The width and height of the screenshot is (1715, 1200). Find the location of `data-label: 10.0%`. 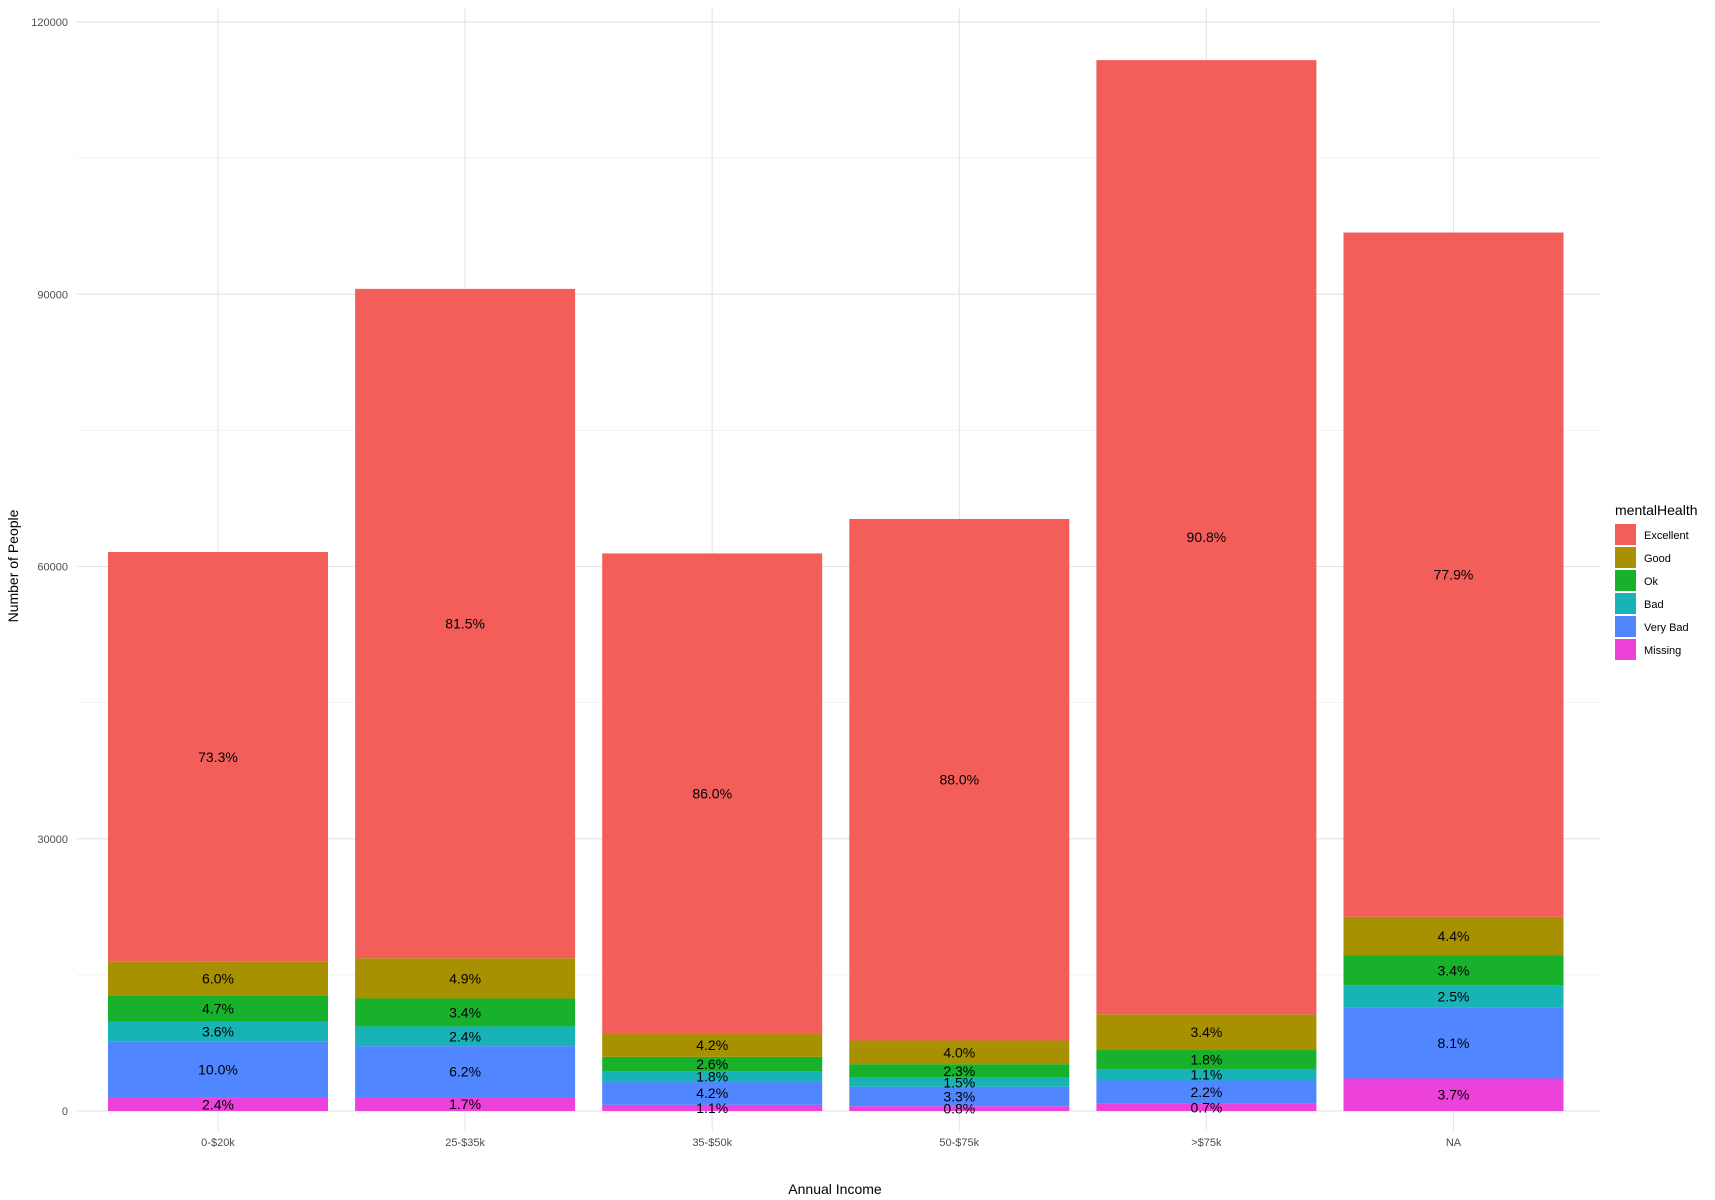

data-label: 10.0% is located at coordinates (218, 1070).